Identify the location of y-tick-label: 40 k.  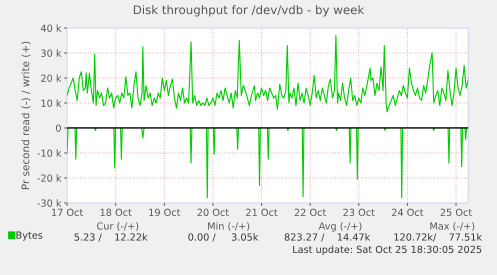
(51, 28).